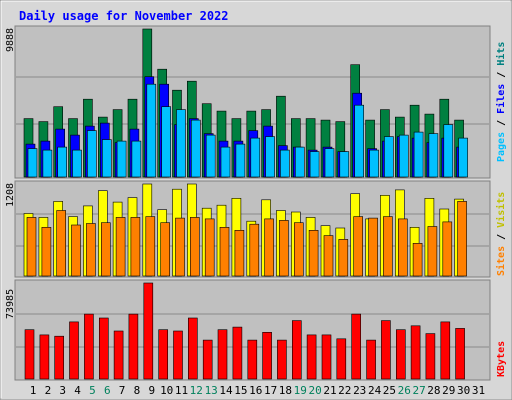  I want to click on day-label-25: 25, so click(389, 390).